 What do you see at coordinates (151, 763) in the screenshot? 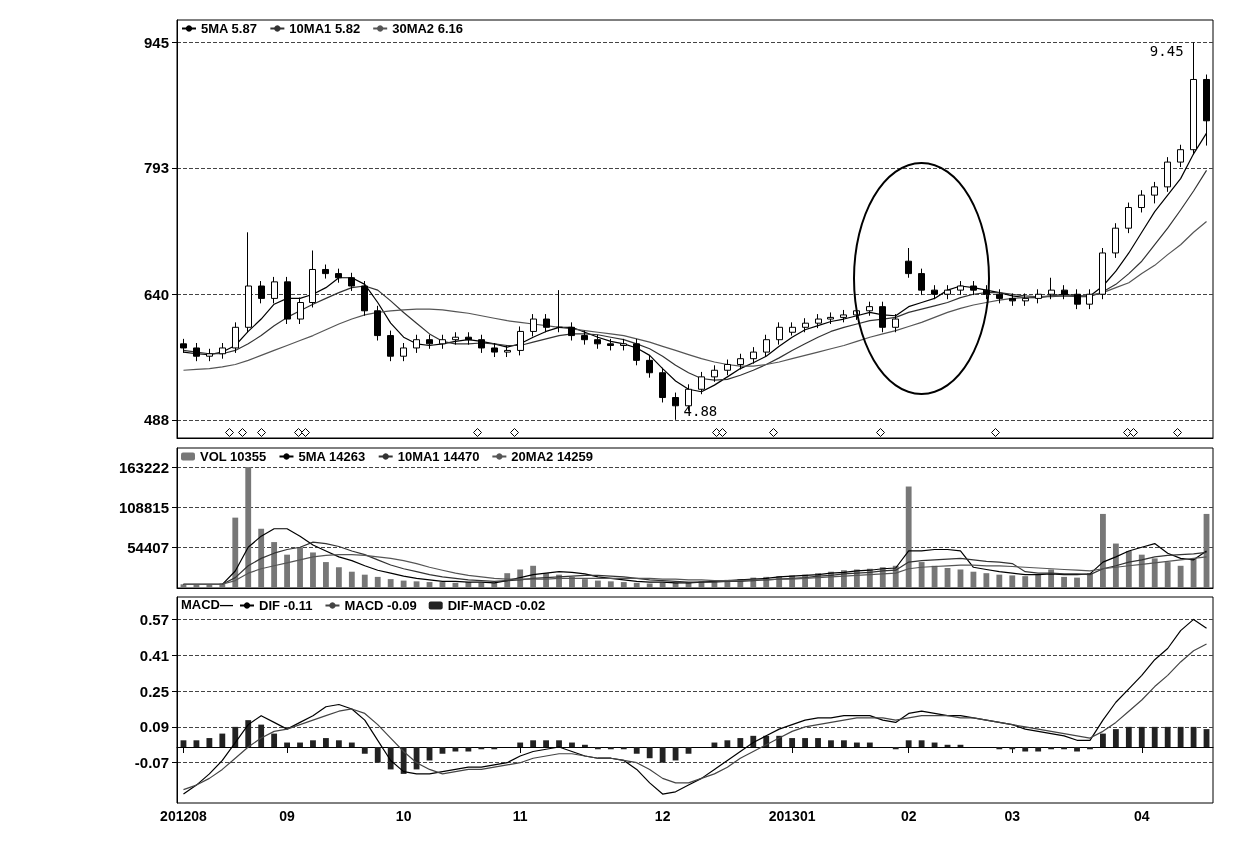
I see `y-tick-label: -0.07` at bounding box center [151, 763].